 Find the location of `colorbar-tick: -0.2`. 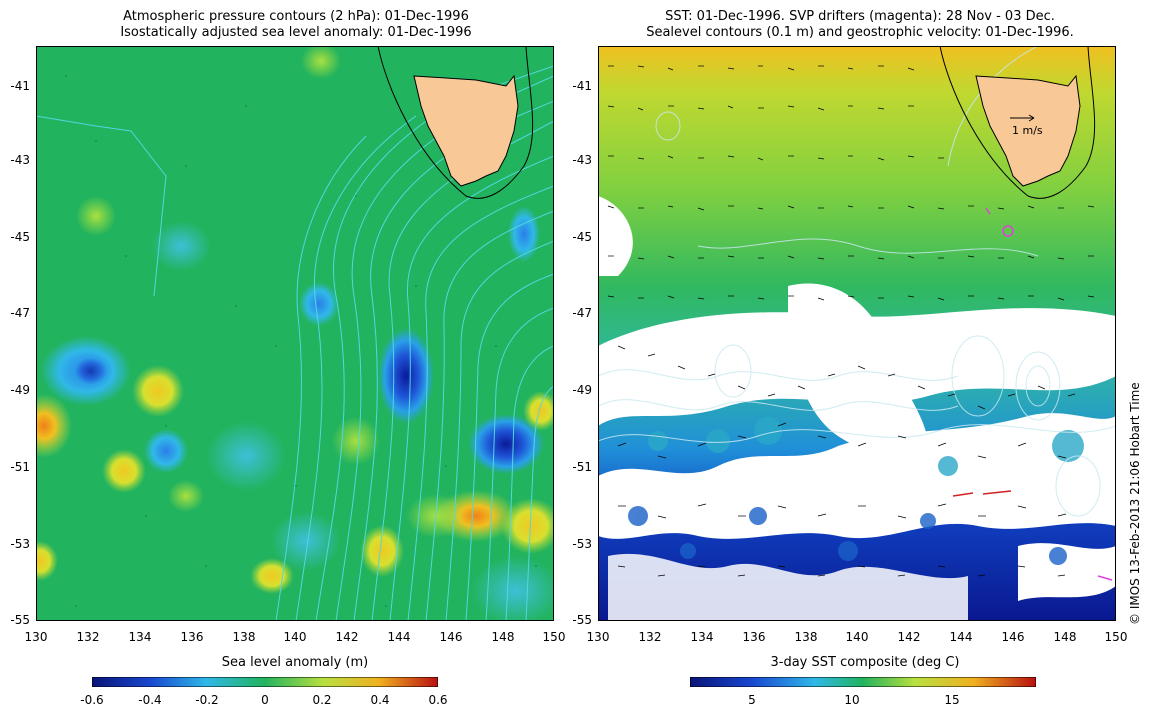

colorbar-tick: -0.2 is located at coordinates (207, 700).